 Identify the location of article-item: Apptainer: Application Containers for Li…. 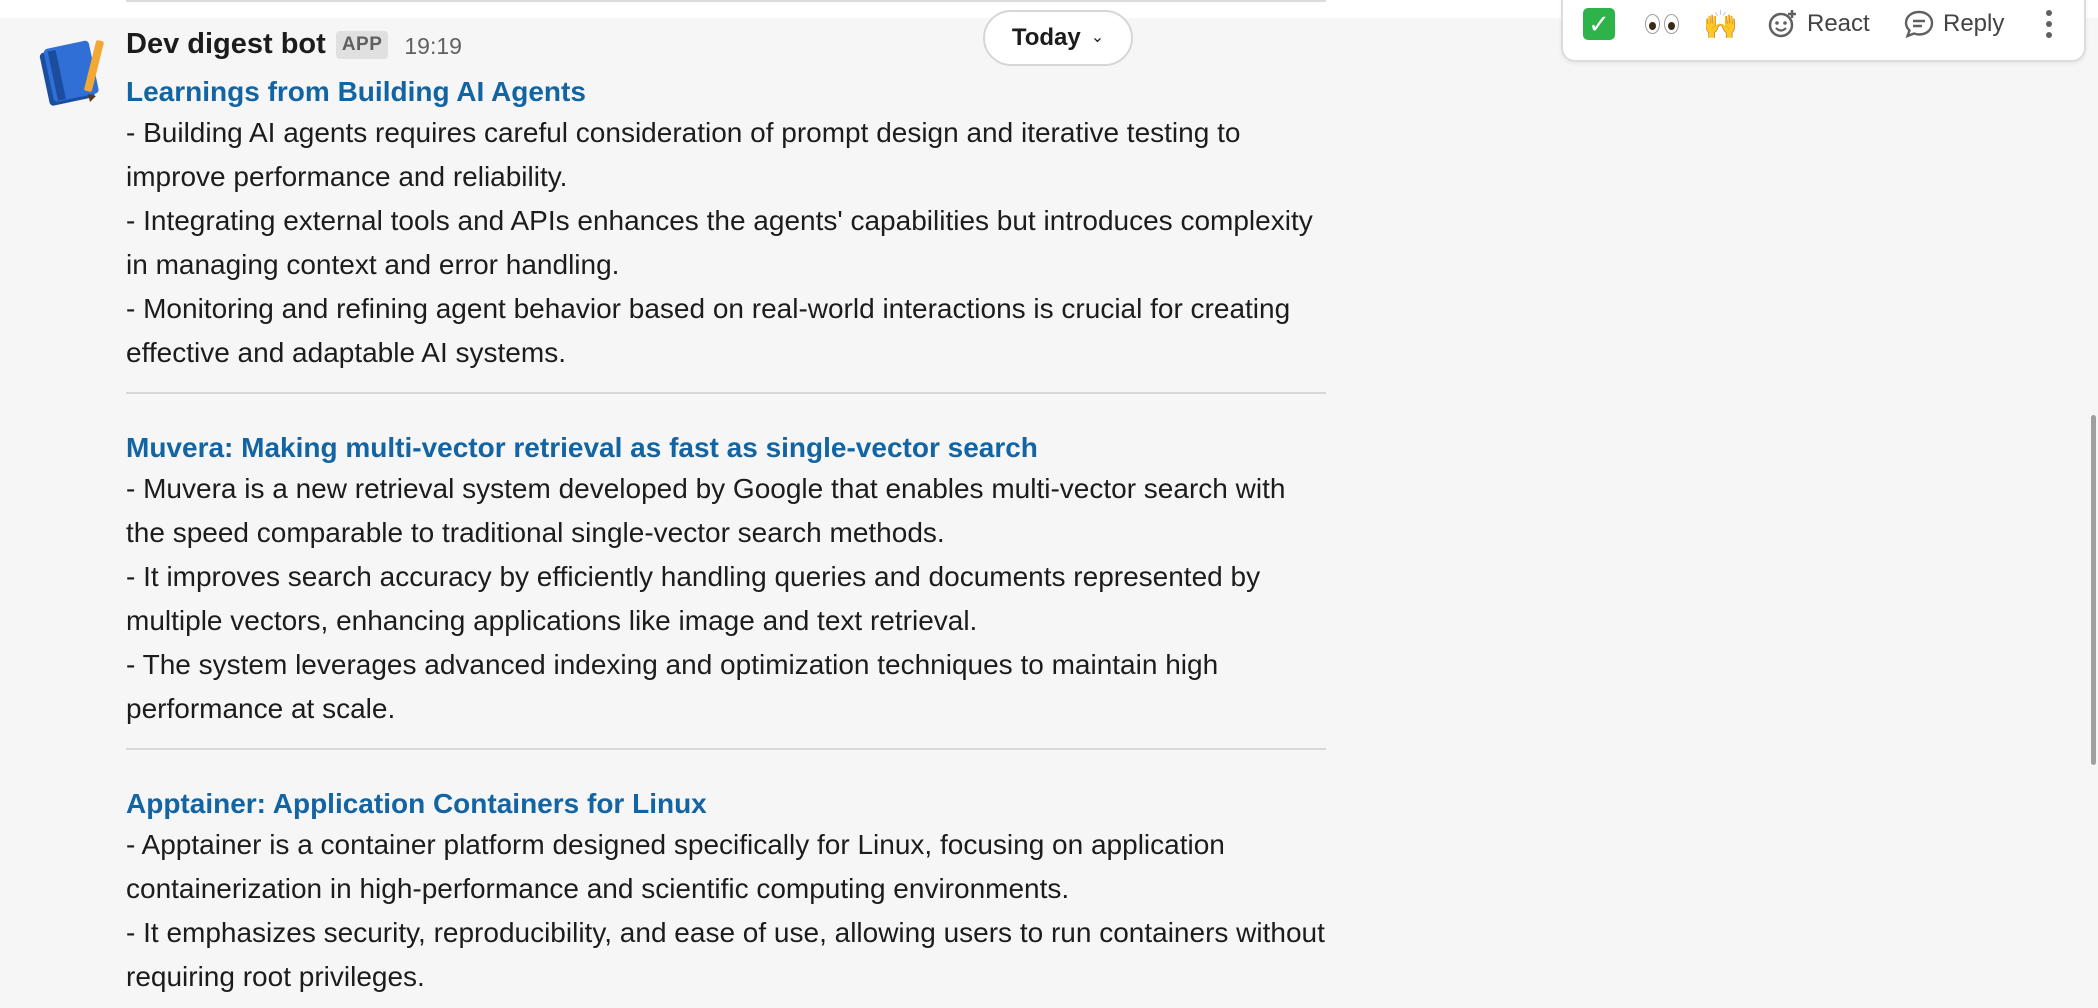
(726, 892).